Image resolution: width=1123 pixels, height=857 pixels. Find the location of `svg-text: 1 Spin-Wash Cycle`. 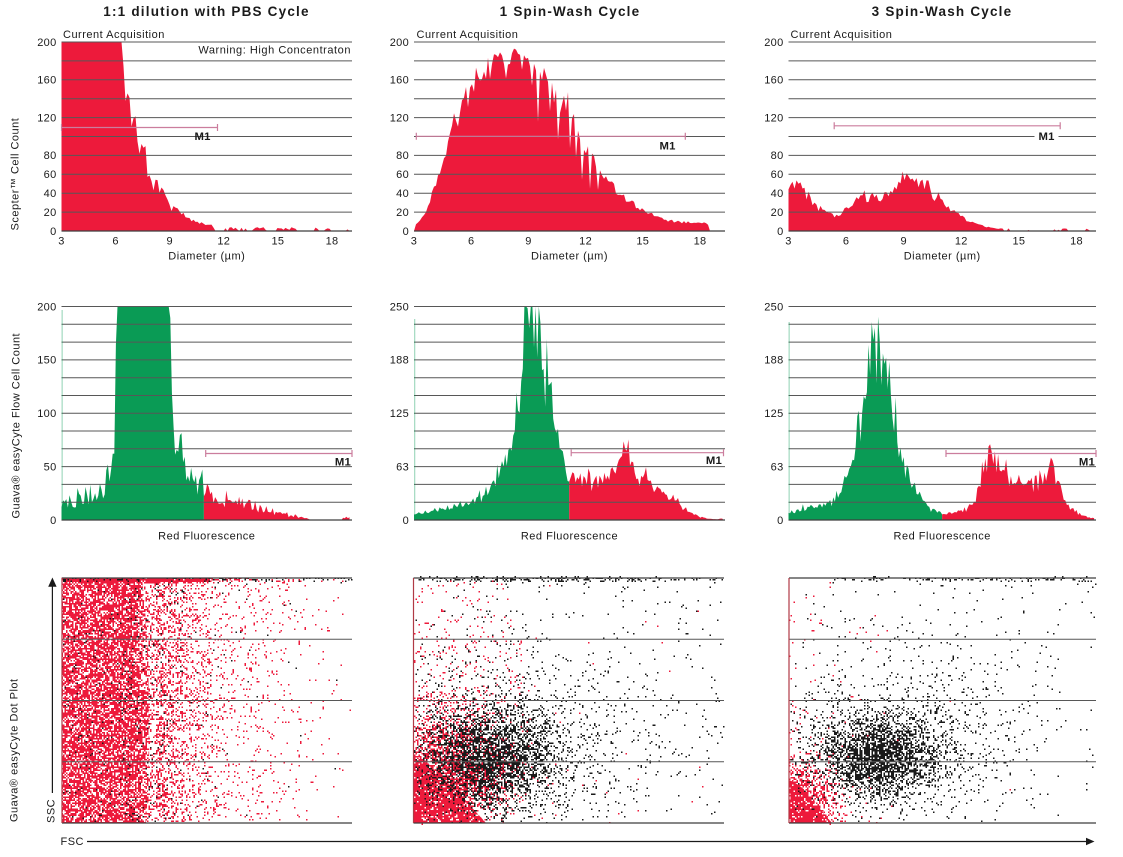

svg-text: 1 Spin-Wash Cycle is located at coordinates (570, 11).